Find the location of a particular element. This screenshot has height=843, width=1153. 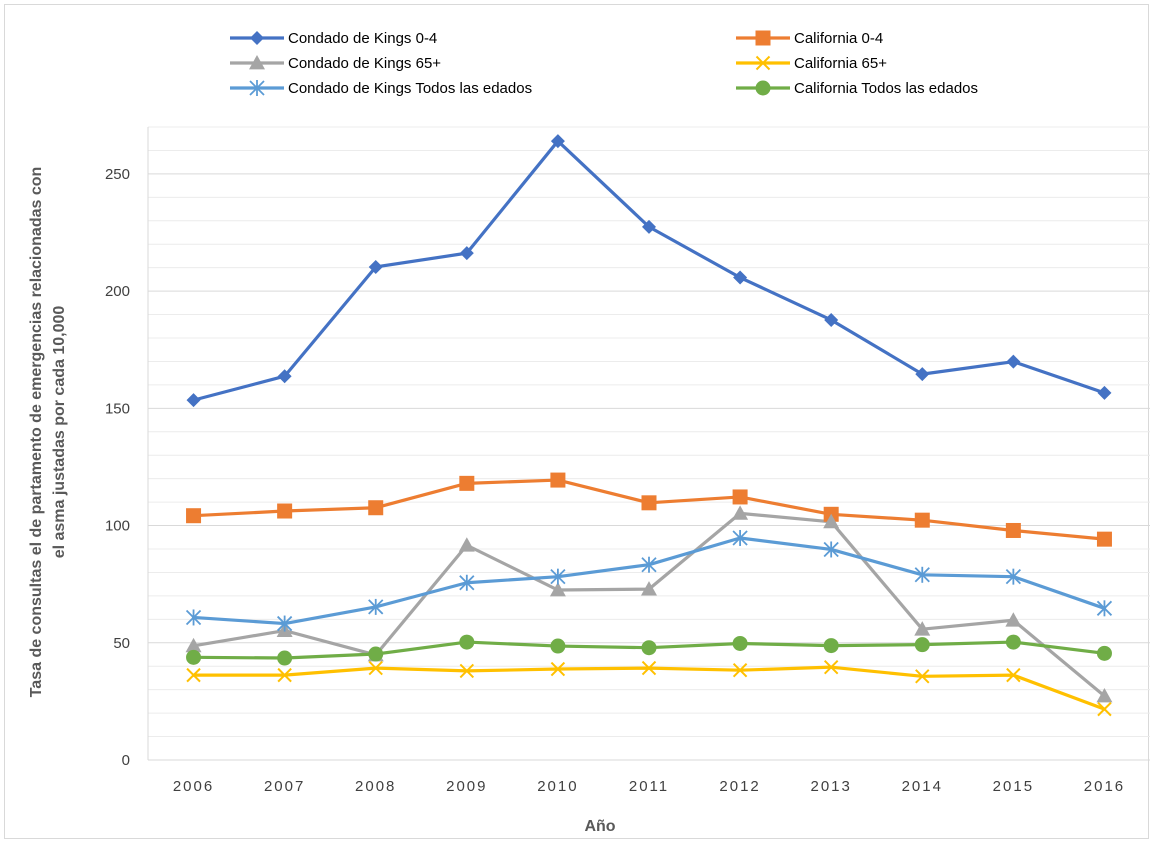

legend-item: Condado de Kings 65+ is located at coordinates (335, 63).